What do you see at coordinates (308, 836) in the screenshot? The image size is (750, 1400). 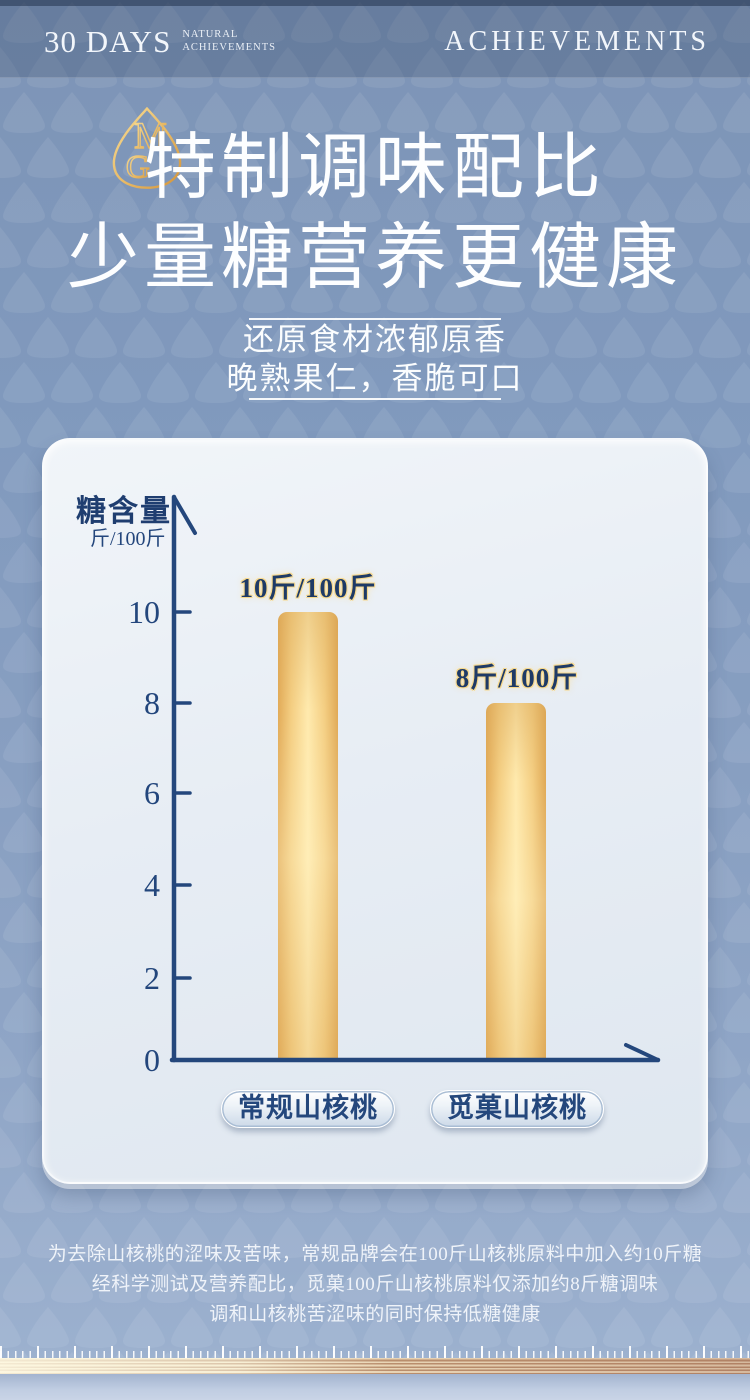 I see `bar-regular-hickory` at bounding box center [308, 836].